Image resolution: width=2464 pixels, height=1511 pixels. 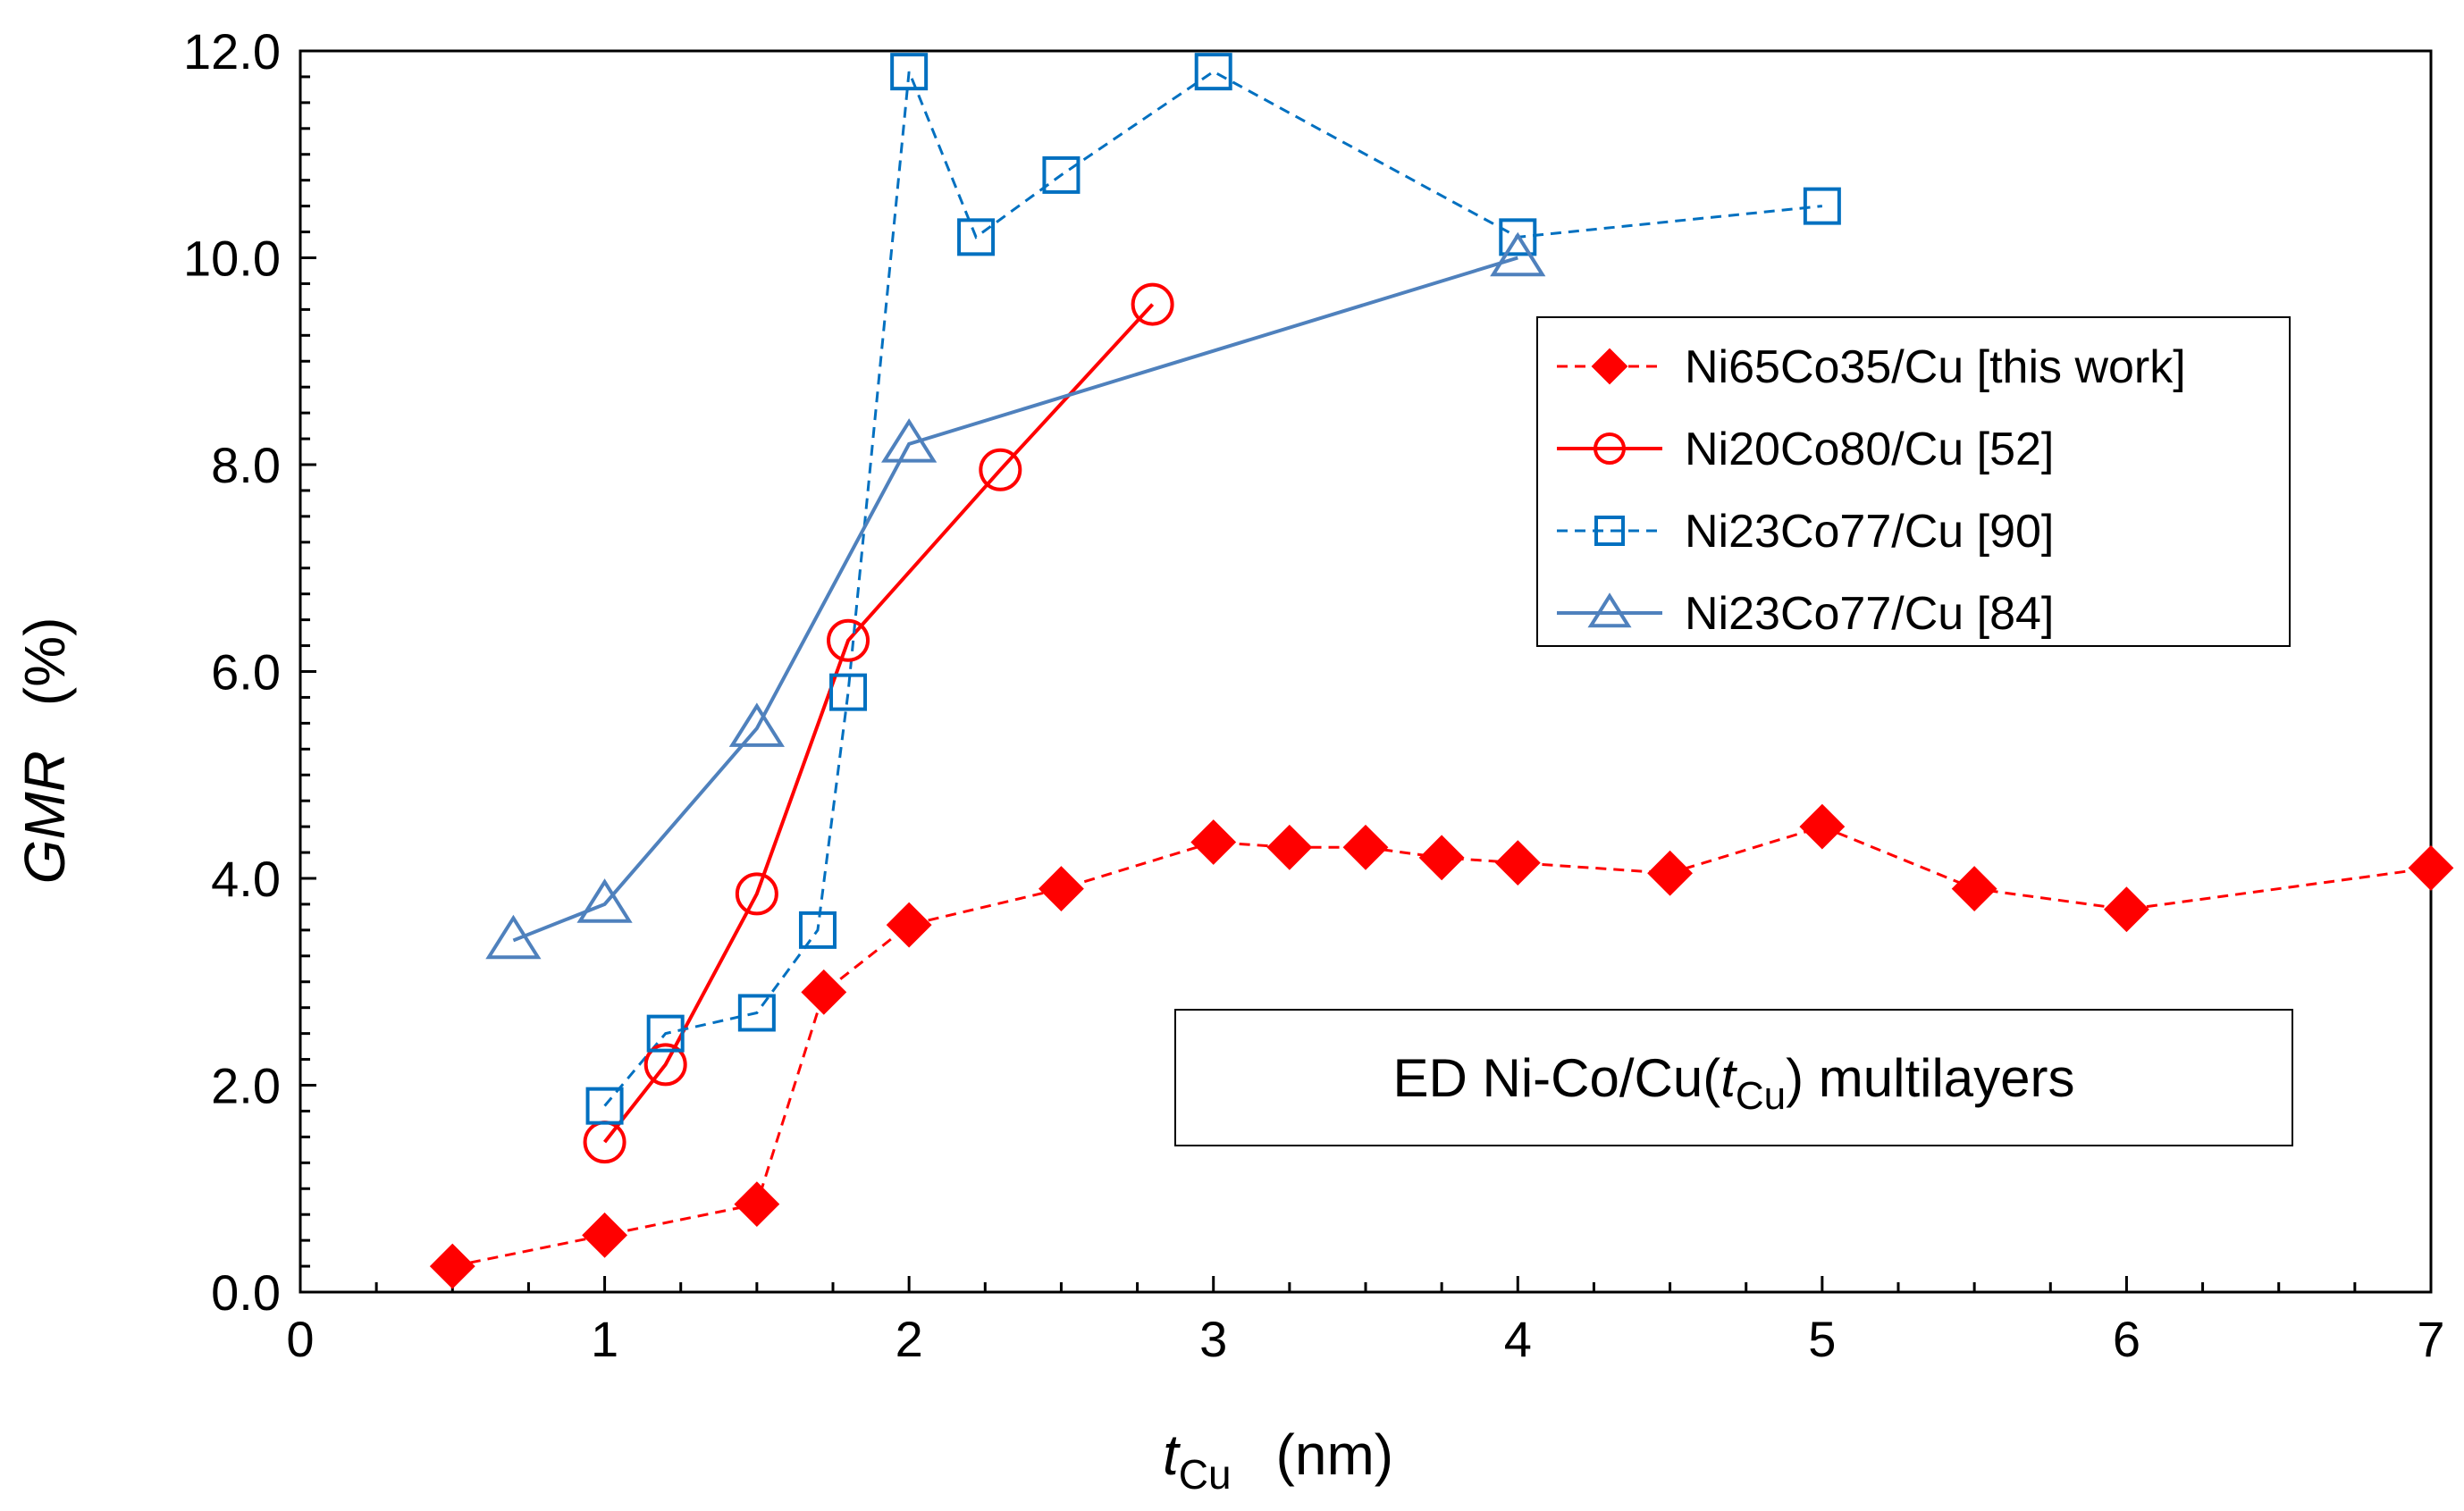 I want to click on annotation-text: ED Ni-Co/Cu(tCu) multilayers, so click(x=1733, y=1083).